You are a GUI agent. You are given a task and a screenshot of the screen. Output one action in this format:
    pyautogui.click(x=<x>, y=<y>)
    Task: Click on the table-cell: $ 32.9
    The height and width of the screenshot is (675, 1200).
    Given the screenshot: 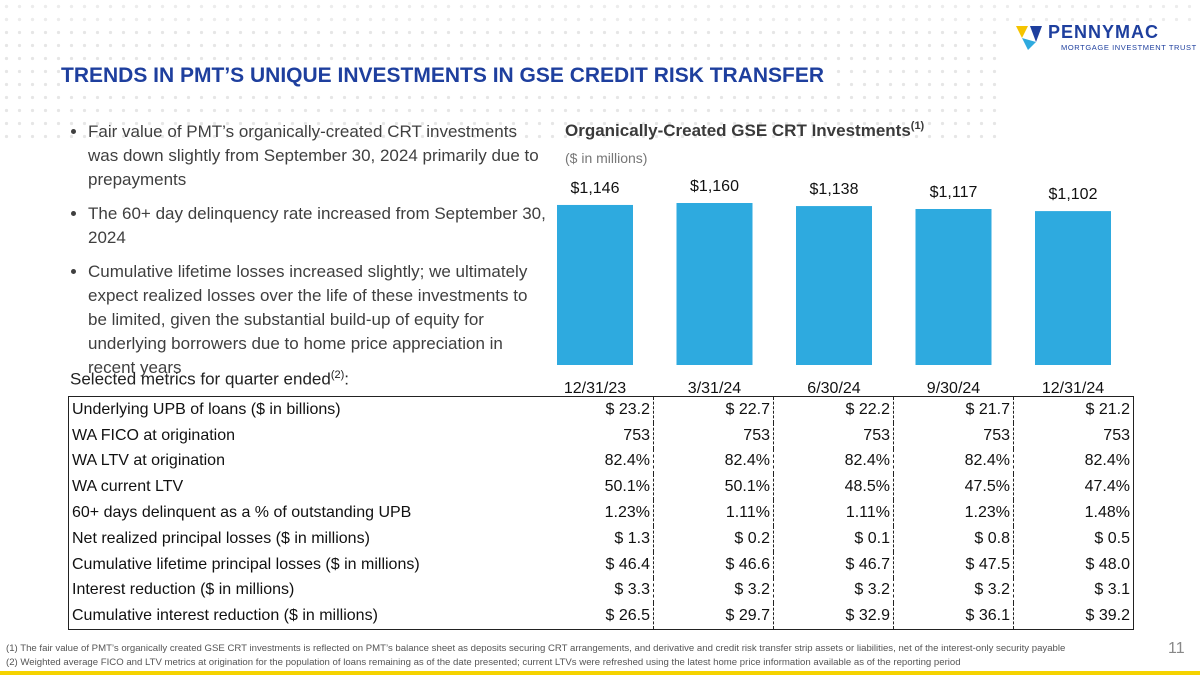 What is the action you would take?
    pyautogui.click(x=833, y=616)
    